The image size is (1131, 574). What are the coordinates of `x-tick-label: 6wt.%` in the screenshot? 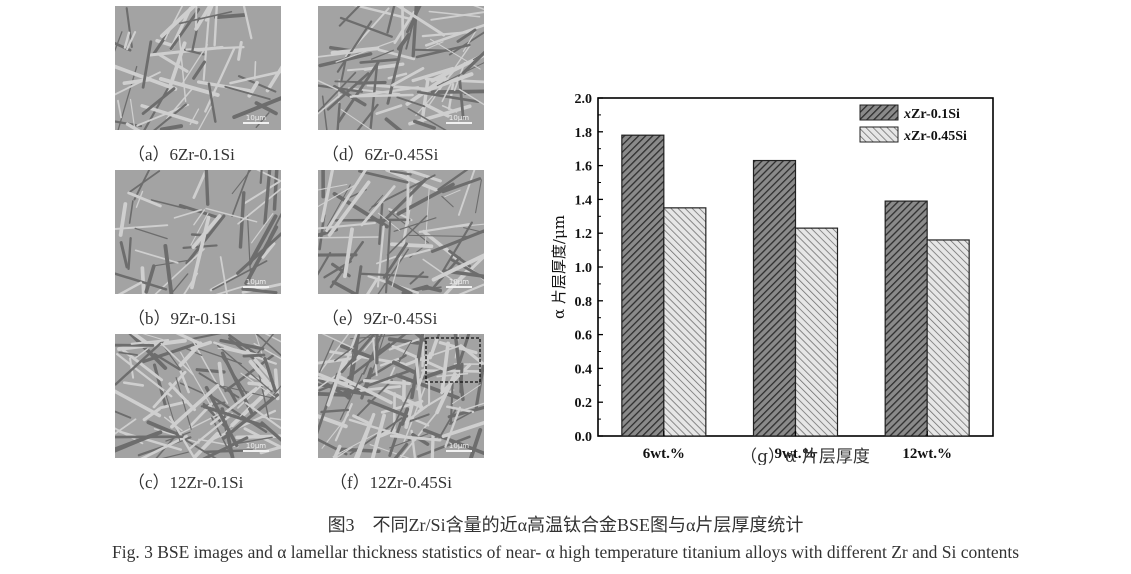 It's located at (664, 454).